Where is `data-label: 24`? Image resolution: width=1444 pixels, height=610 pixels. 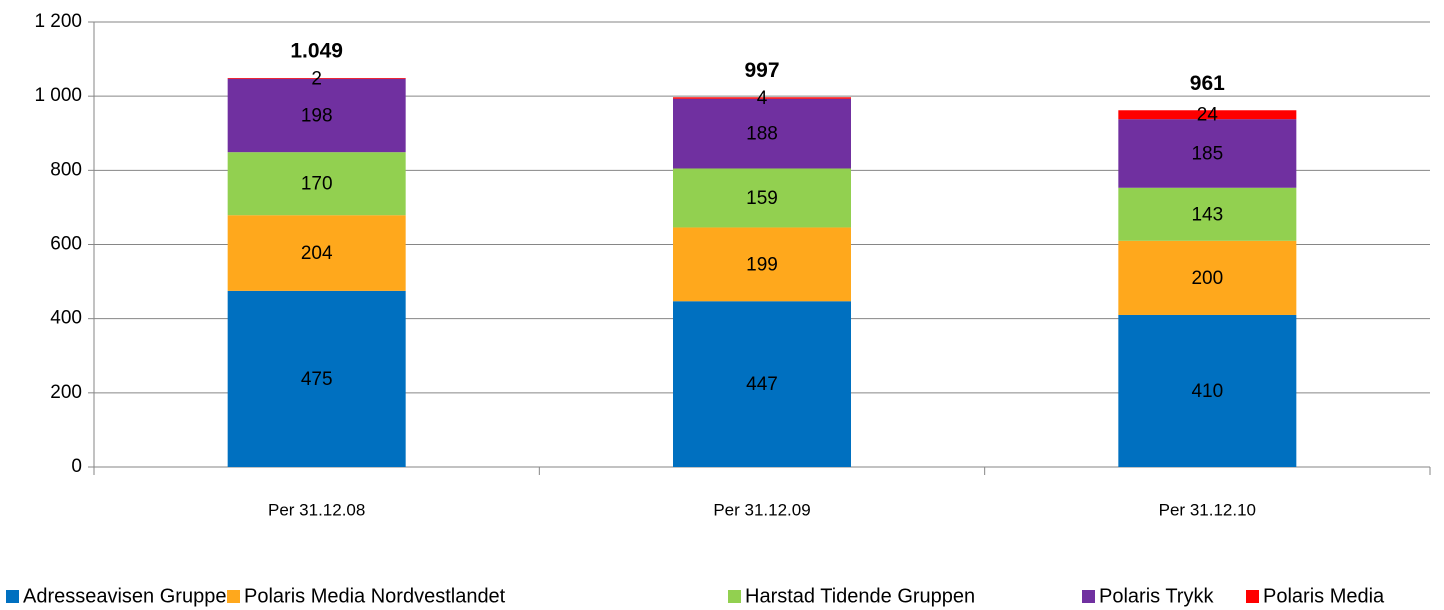 data-label: 24 is located at coordinates (1208, 115).